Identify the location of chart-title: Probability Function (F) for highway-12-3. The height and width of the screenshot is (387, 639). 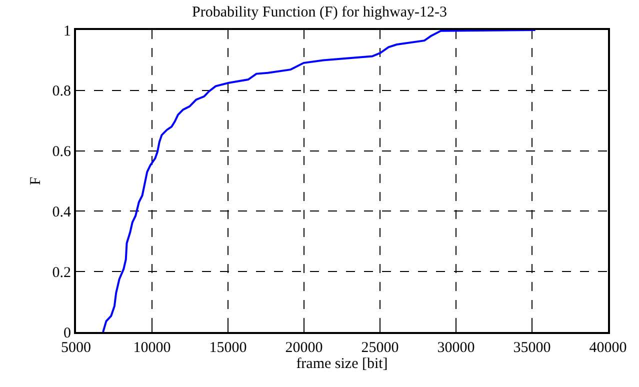
(319, 12).